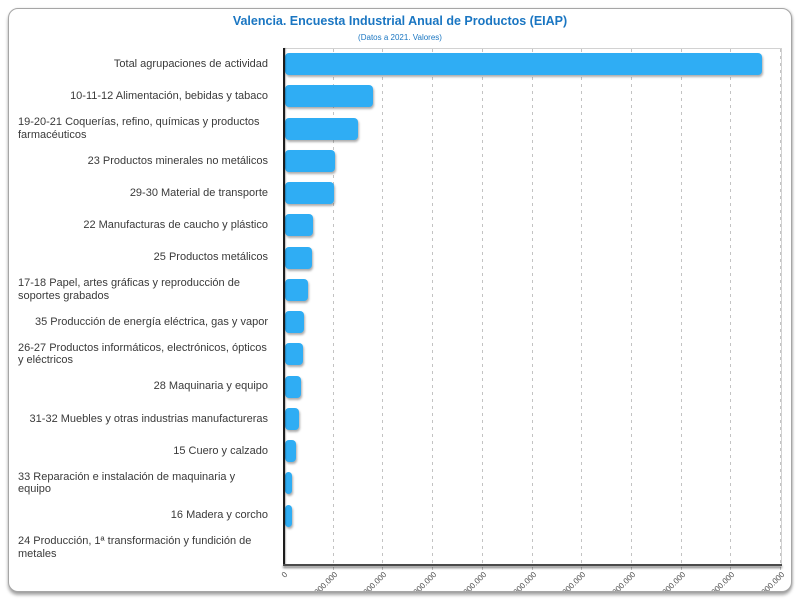  I want to click on category-label: 28 Maquinaria y equipo, so click(210, 386).